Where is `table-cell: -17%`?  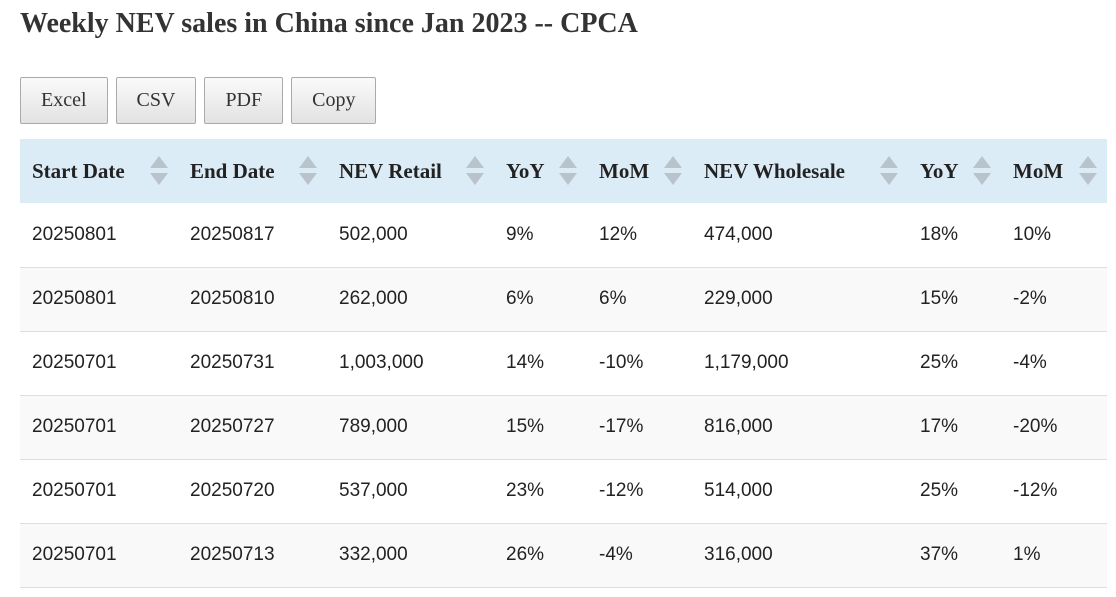
table-cell: -17% is located at coordinates (639, 427).